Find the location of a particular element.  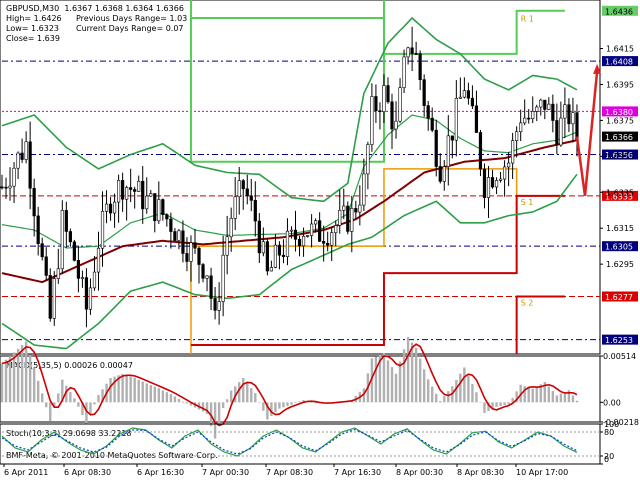

price-tick-label: 1.6335 is located at coordinates (620, 192).